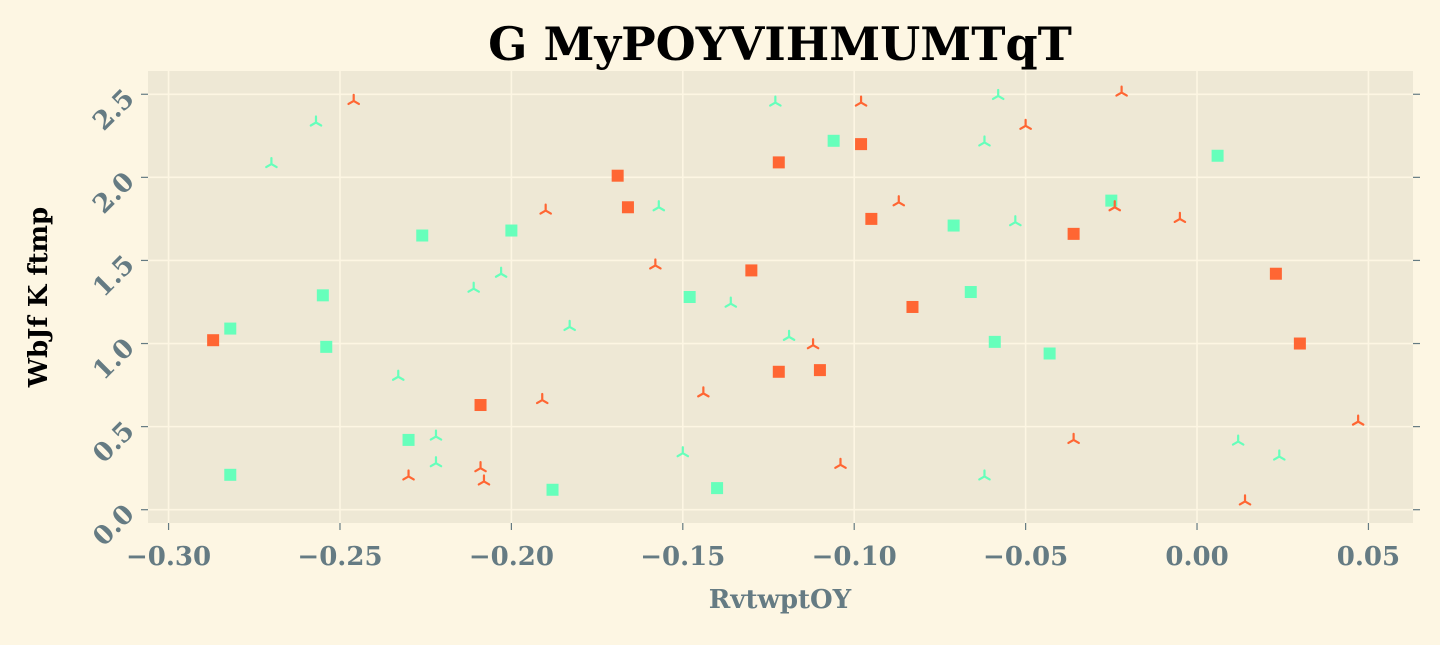 Image resolution: width=1440 pixels, height=645 pixels. What do you see at coordinates (511, 557) in the screenshot?
I see `x-tick-label: −0.20` at bounding box center [511, 557].